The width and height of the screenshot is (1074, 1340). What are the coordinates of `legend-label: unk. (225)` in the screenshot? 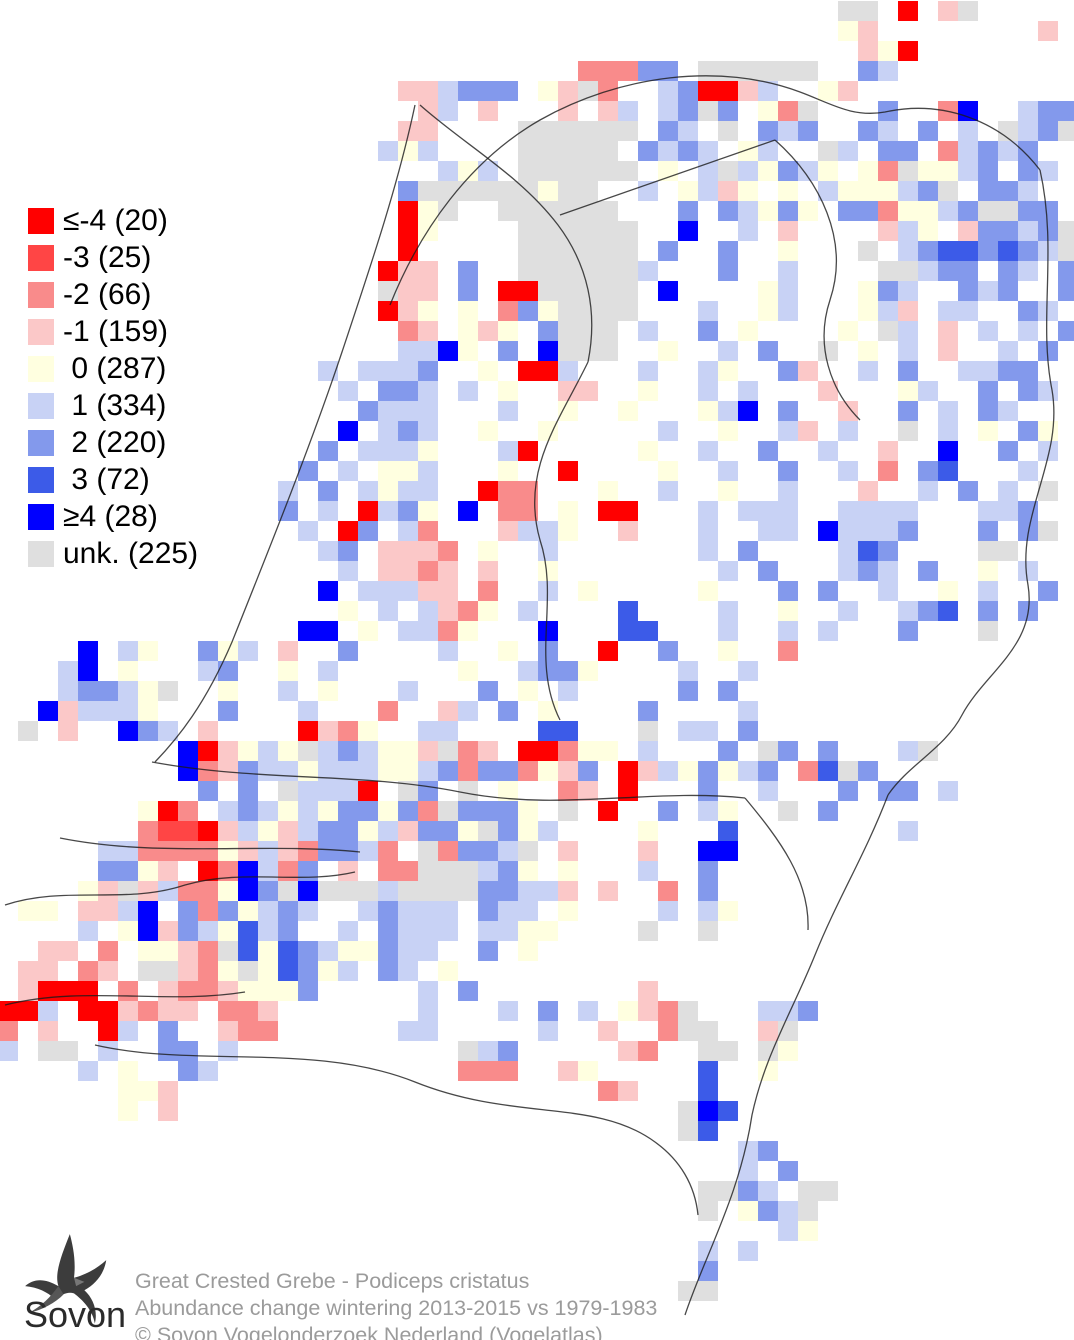 It's located at (131, 553).